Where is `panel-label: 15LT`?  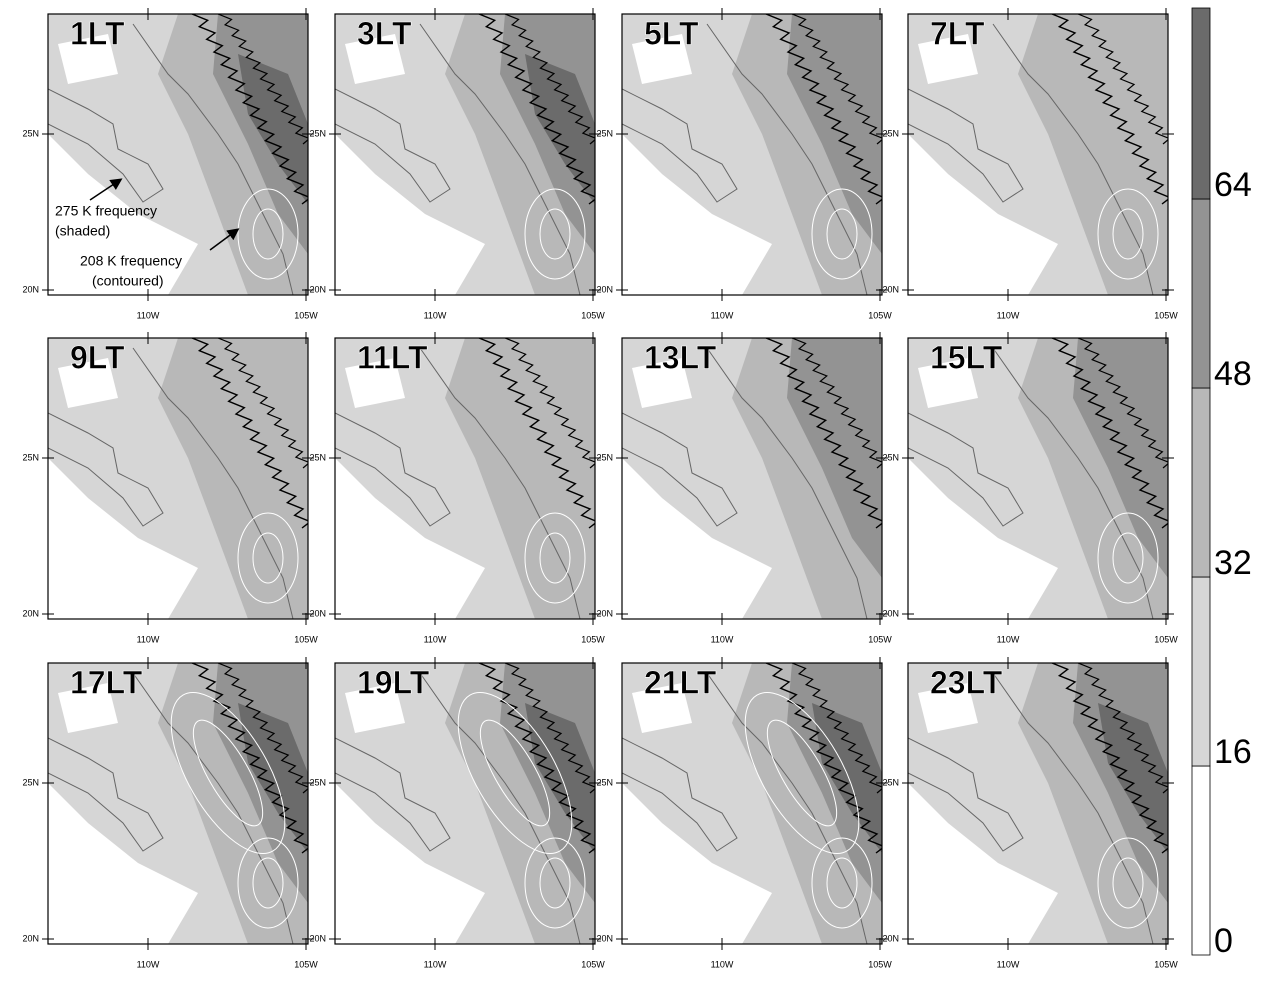
panel-label: 15LT is located at coordinates (966, 357).